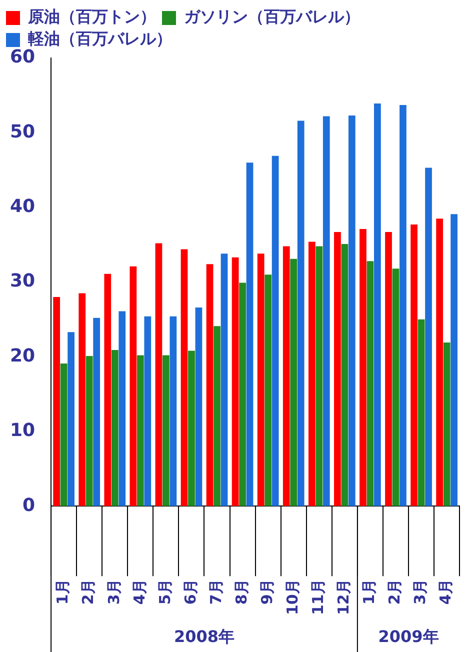  I want to click on y-tick-label: 0, so click(29, 505).